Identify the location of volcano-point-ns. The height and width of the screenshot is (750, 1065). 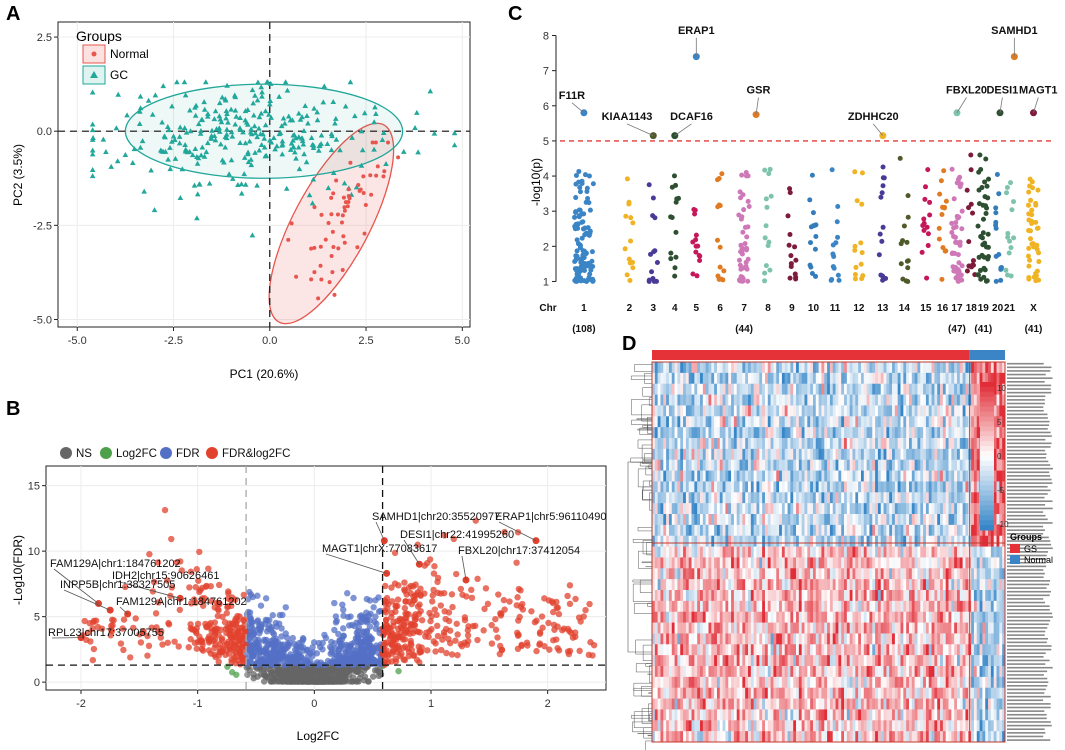
(354, 671).